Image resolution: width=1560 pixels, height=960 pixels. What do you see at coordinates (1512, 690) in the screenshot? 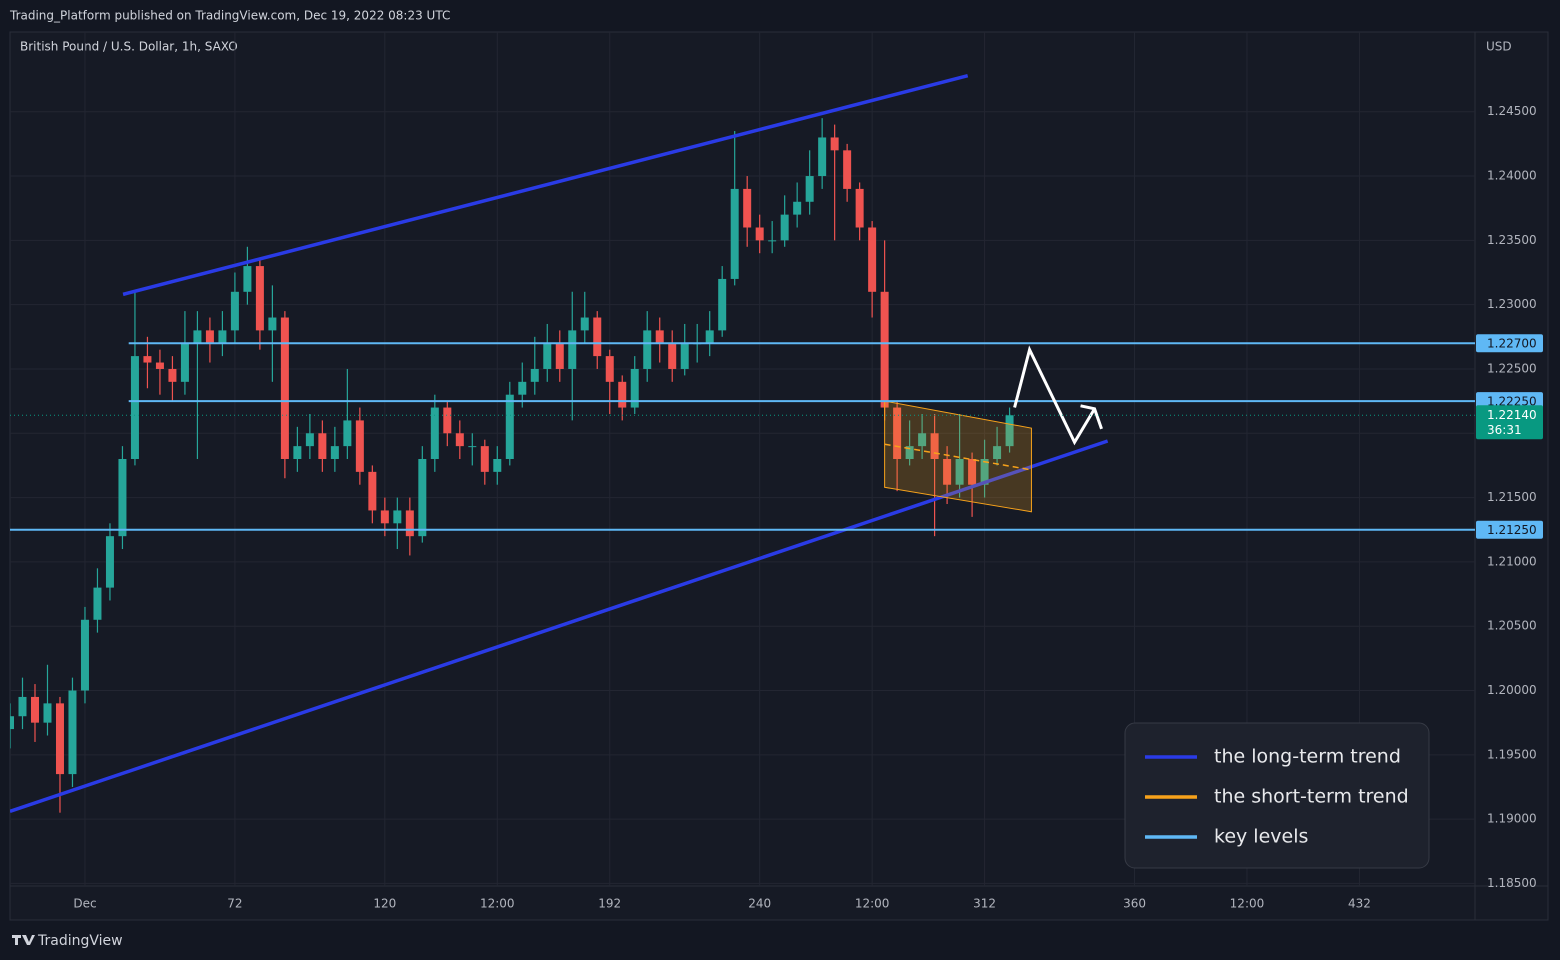
I see `y-tick-label: 1.20000` at bounding box center [1512, 690].